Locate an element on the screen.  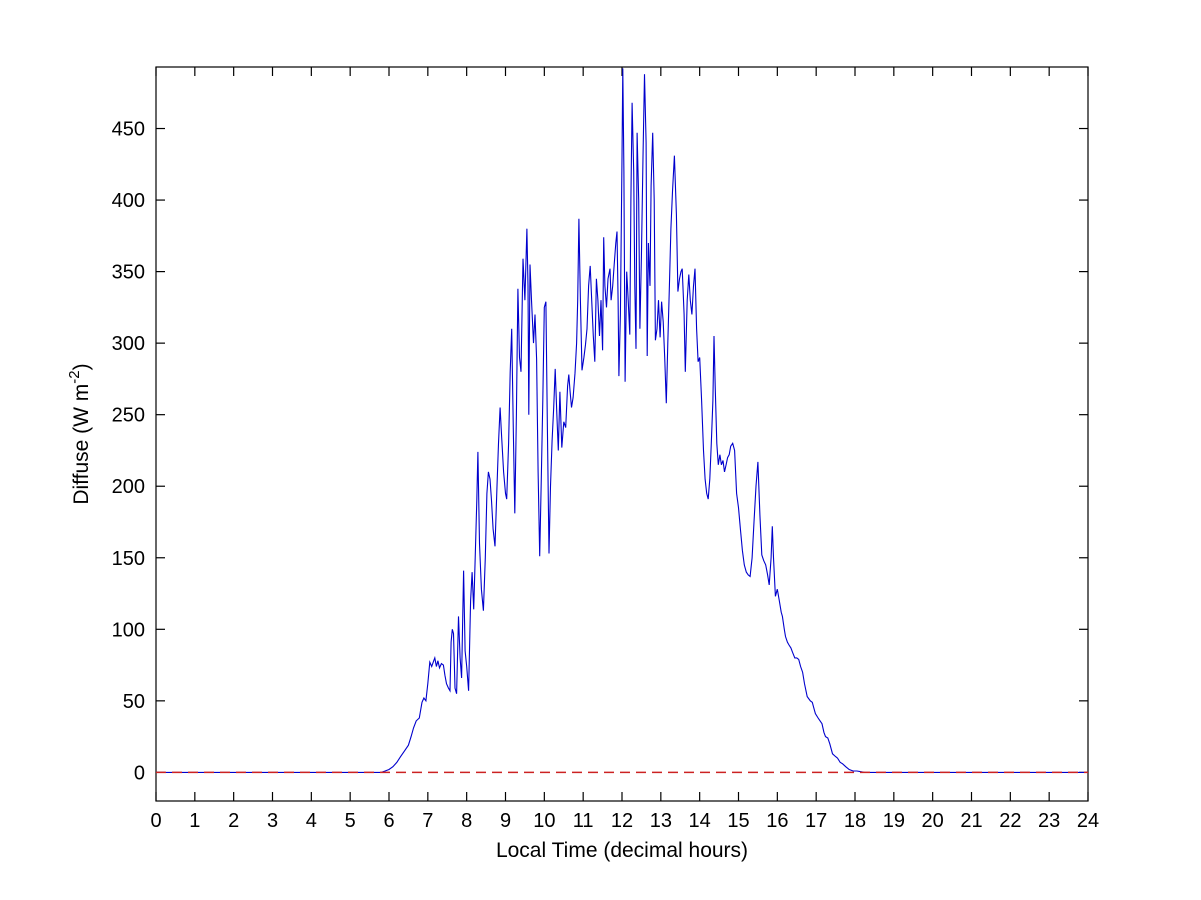
x-tick-label: 24 is located at coordinates (1088, 821).